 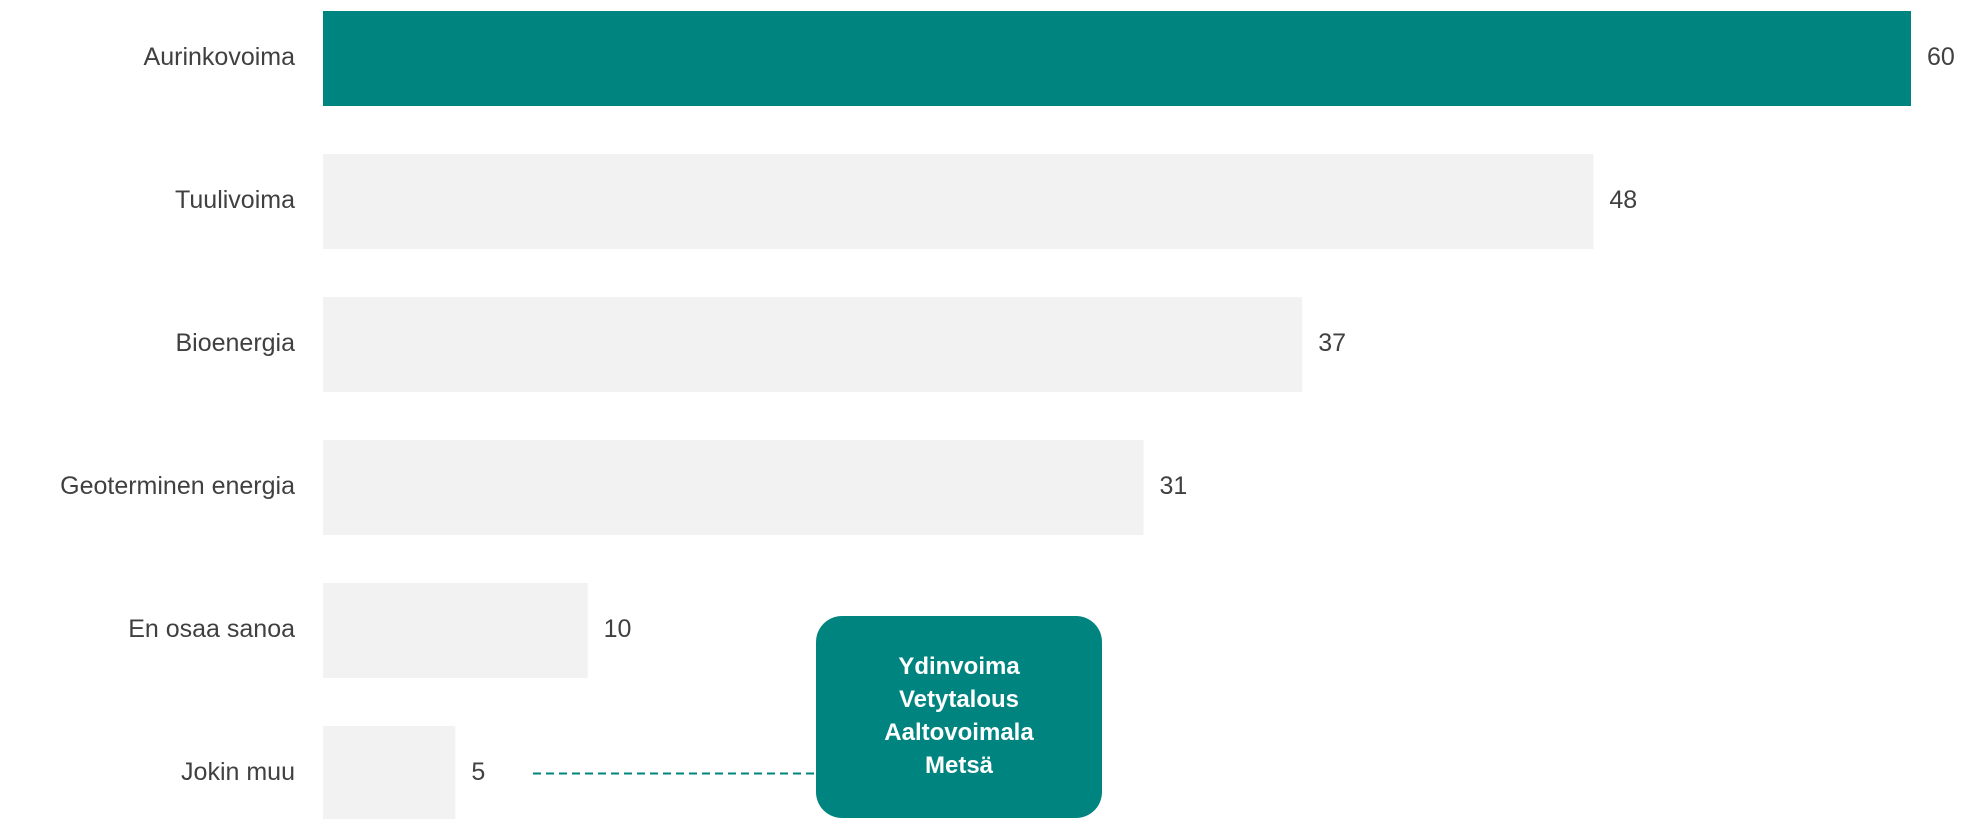 I want to click on value-label: 60, so click(x=1941, y=57).